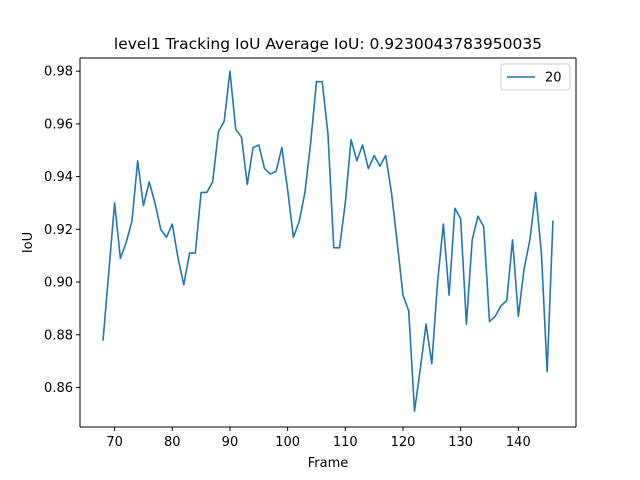 This screenshot has height=480, width=640. I want to click on y-tick-label: 0.94, so click(58, 177).